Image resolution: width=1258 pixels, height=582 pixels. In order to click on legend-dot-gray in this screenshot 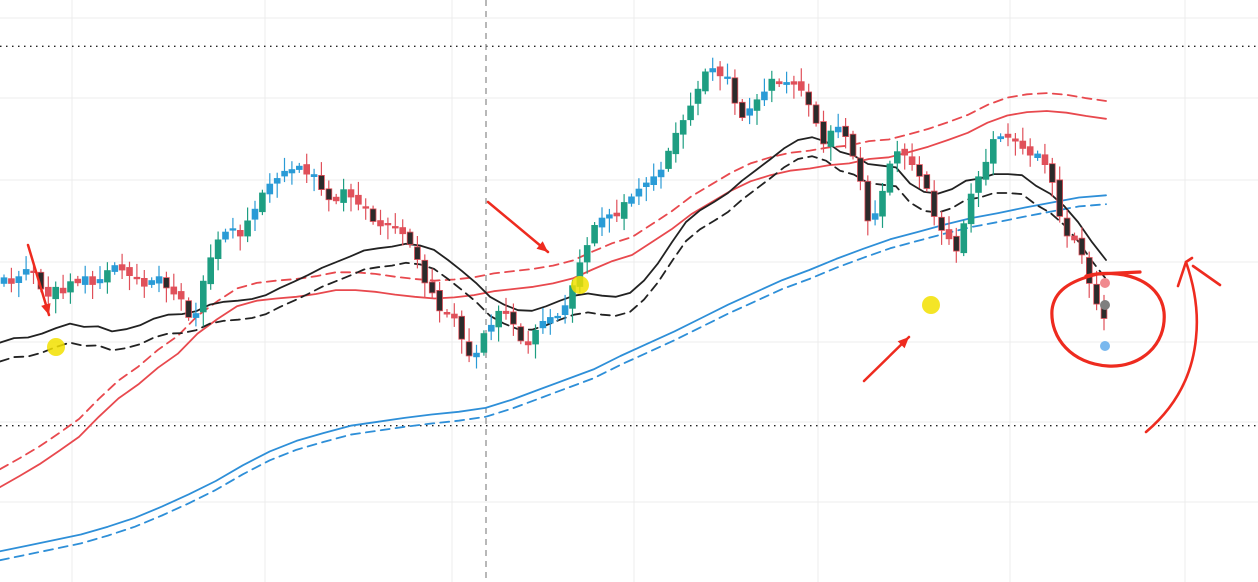, I will do `click(1105, 305)`.